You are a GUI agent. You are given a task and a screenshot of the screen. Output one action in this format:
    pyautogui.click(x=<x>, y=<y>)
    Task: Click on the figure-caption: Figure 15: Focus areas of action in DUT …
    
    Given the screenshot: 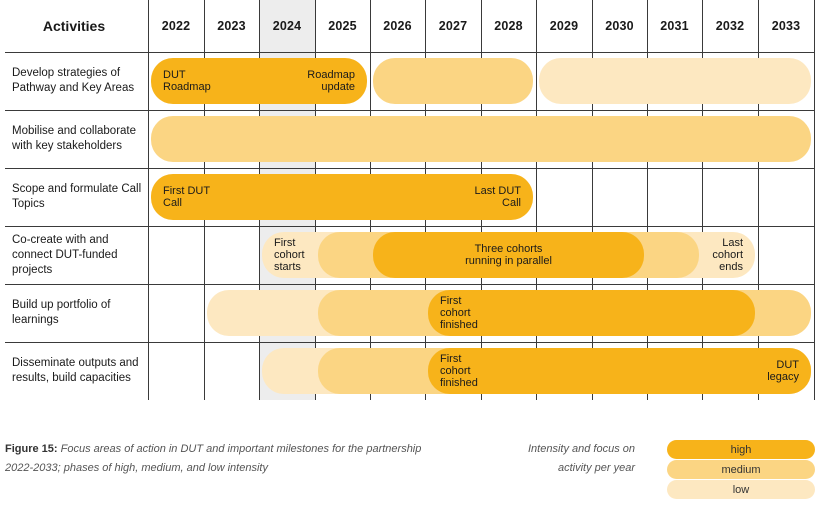 What is the action you would take?
    pyautogui.click(x=225, y=459)
    